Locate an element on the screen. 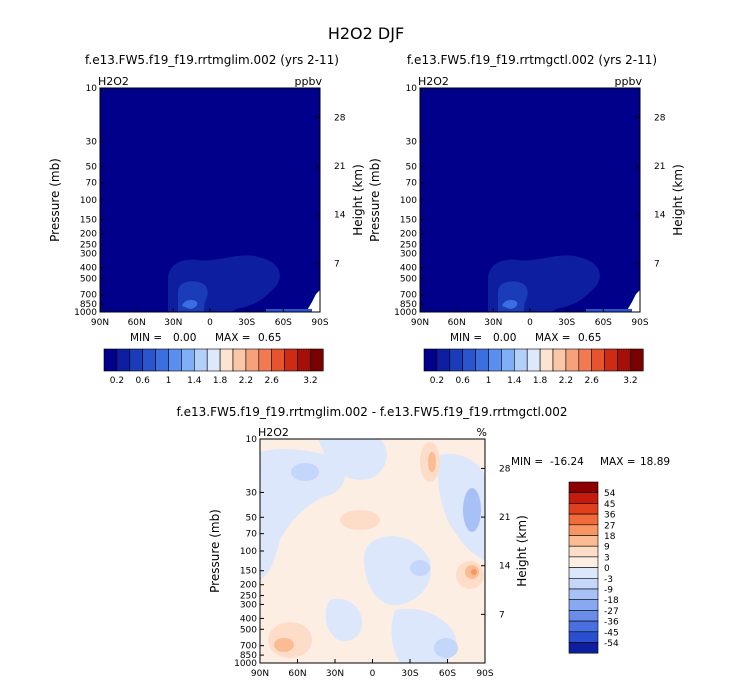 This screenshot has width=733, height=686. panel-2-min-label: MIN = is located at coordinates (466, 338).